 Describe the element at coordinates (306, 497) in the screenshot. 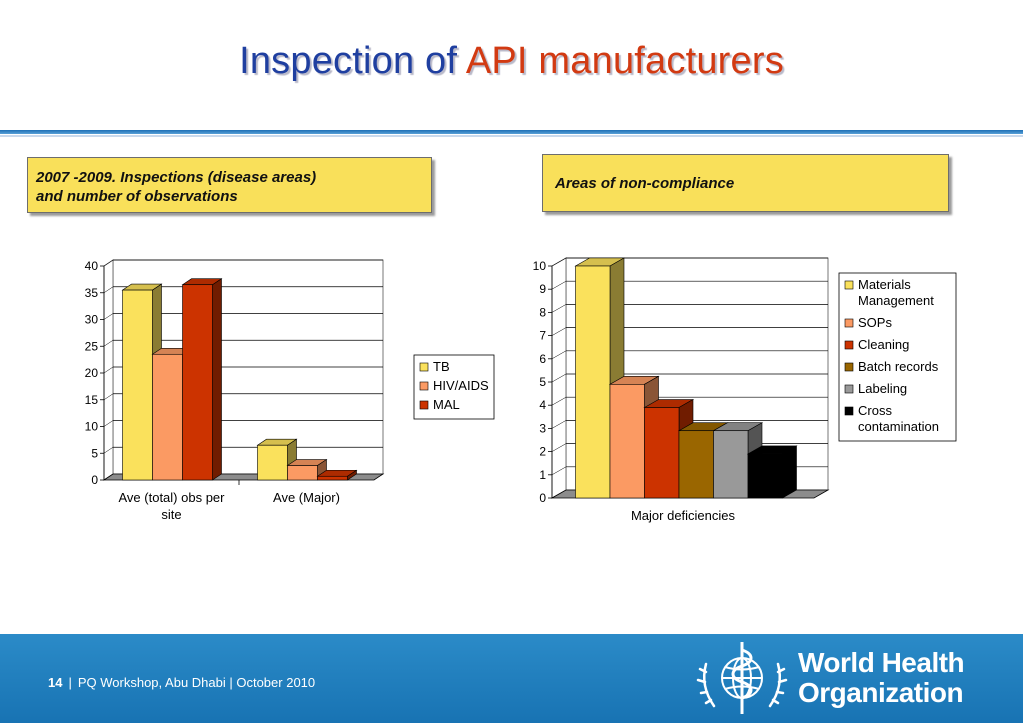

I see `chart1-x-category-label: Ave (Major)` at that location.